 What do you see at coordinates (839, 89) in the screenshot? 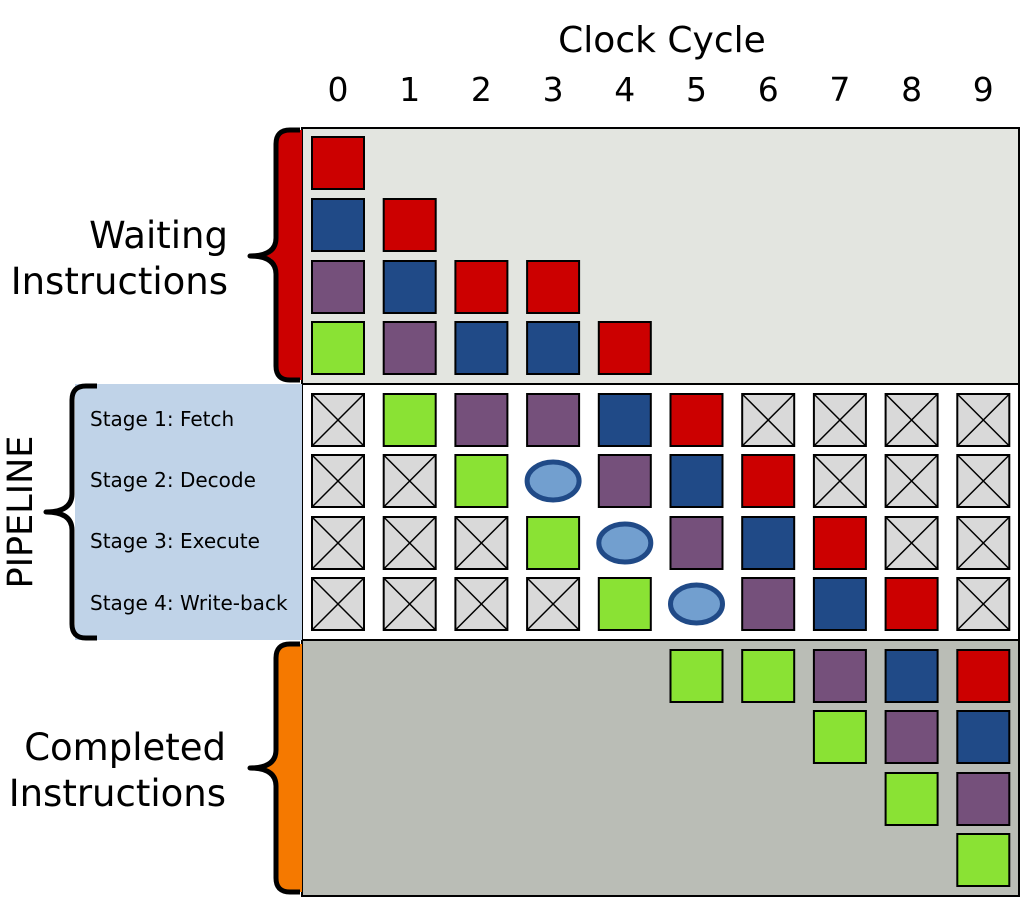
I see `cycle-label: 7` at bounding box center [839, 89].